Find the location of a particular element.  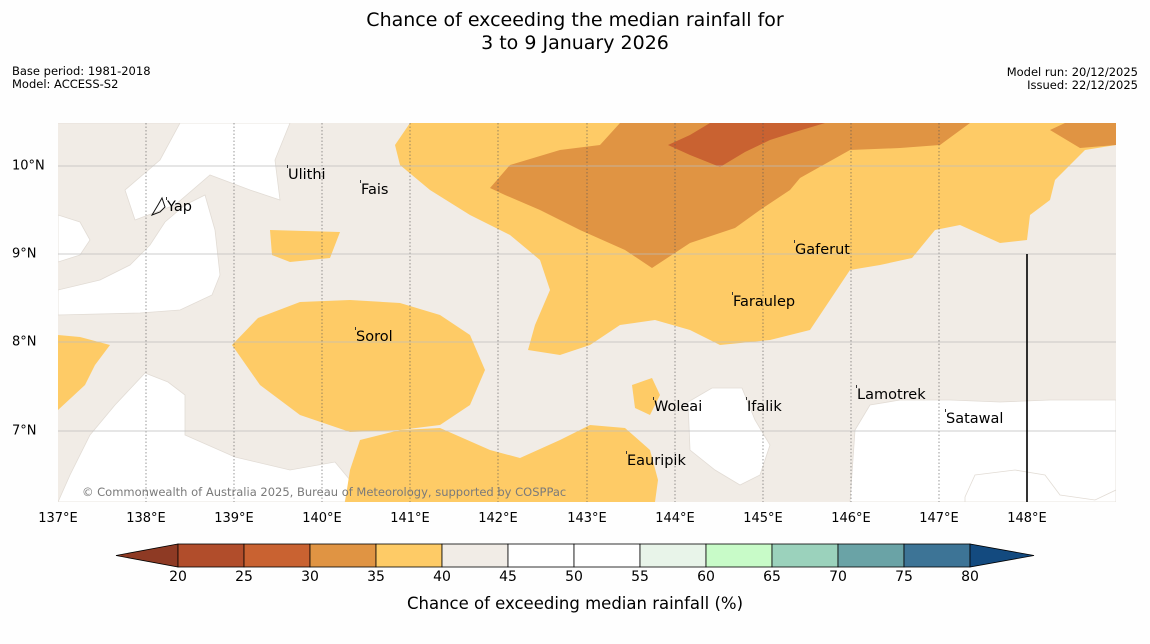

colorbar-tick-label: 35 is located at coordinates (376, 577).